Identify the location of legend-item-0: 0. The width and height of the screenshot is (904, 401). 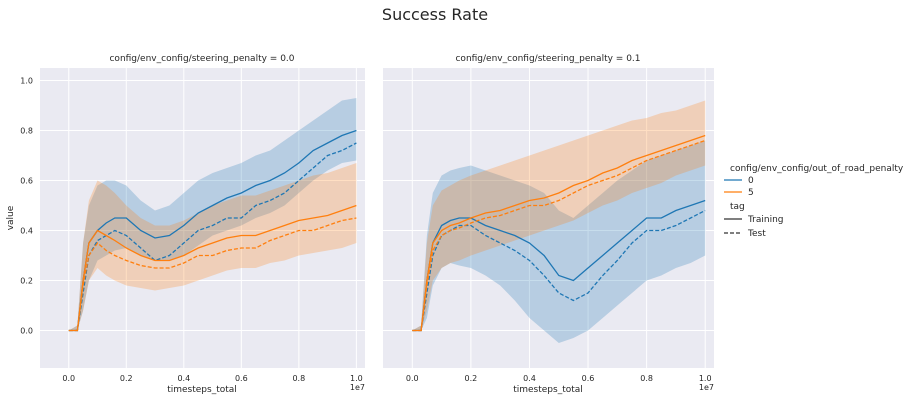
(751, 181).